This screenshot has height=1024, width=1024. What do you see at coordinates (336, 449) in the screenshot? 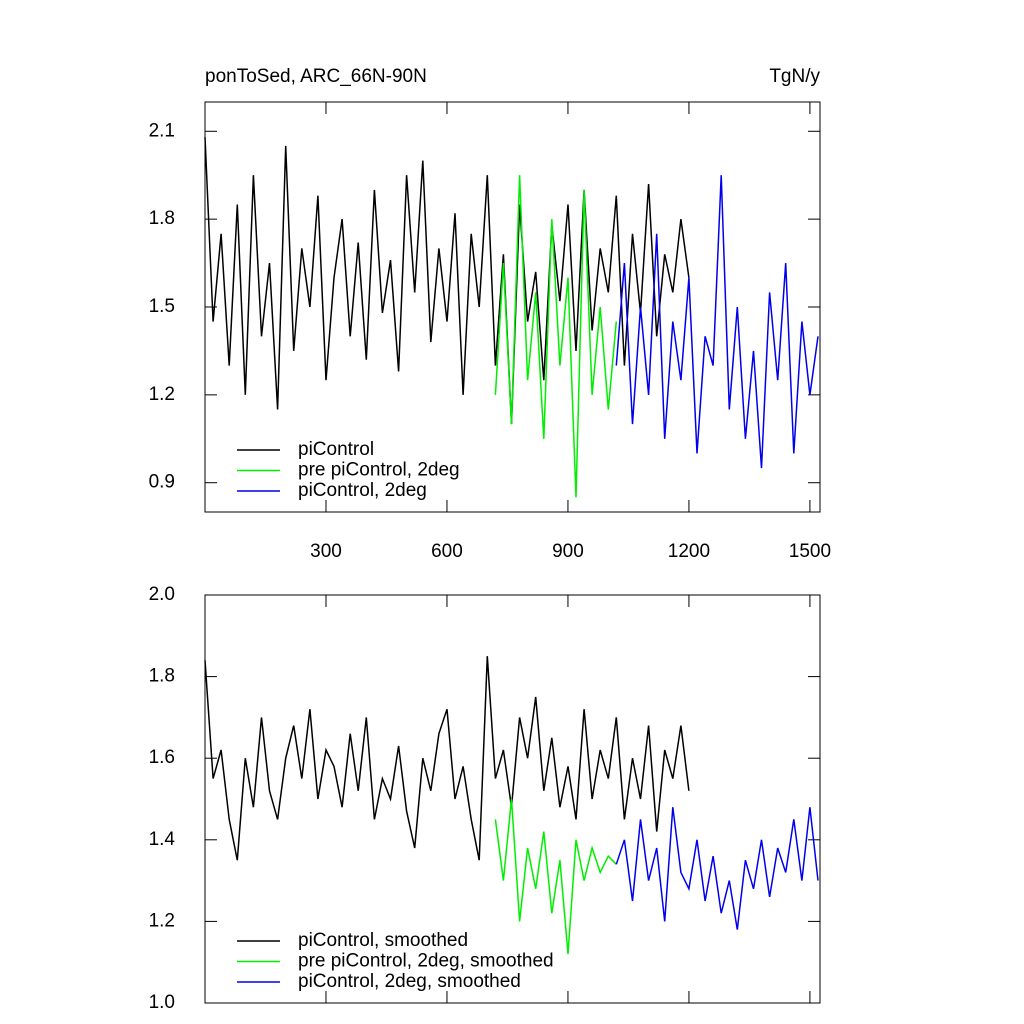
I see `legend-label: piControl` at bounding box center [336, 449].